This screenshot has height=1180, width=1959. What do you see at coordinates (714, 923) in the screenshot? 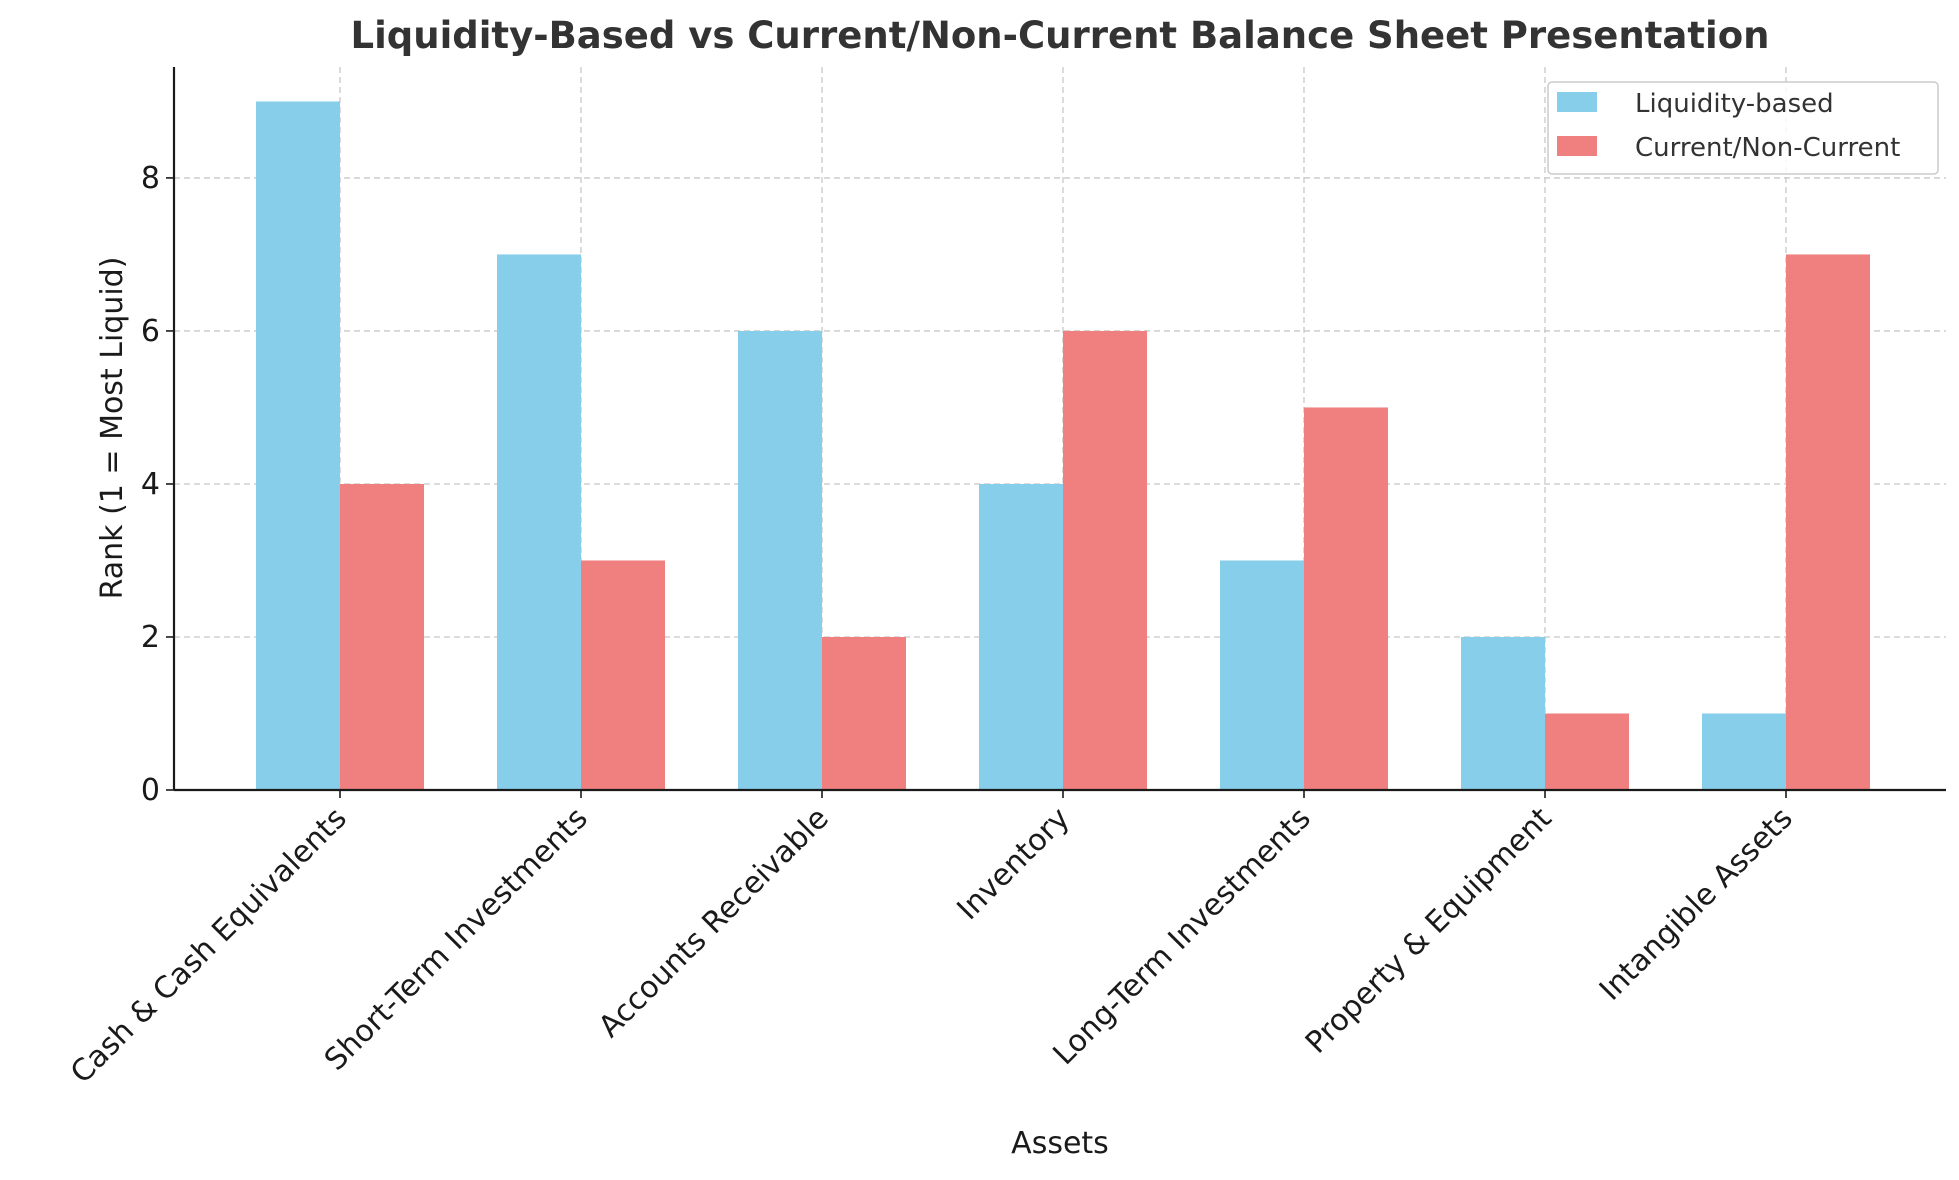
I see `x-tick-label-2: Accounts Receivable` at bounding box center [714, 923].